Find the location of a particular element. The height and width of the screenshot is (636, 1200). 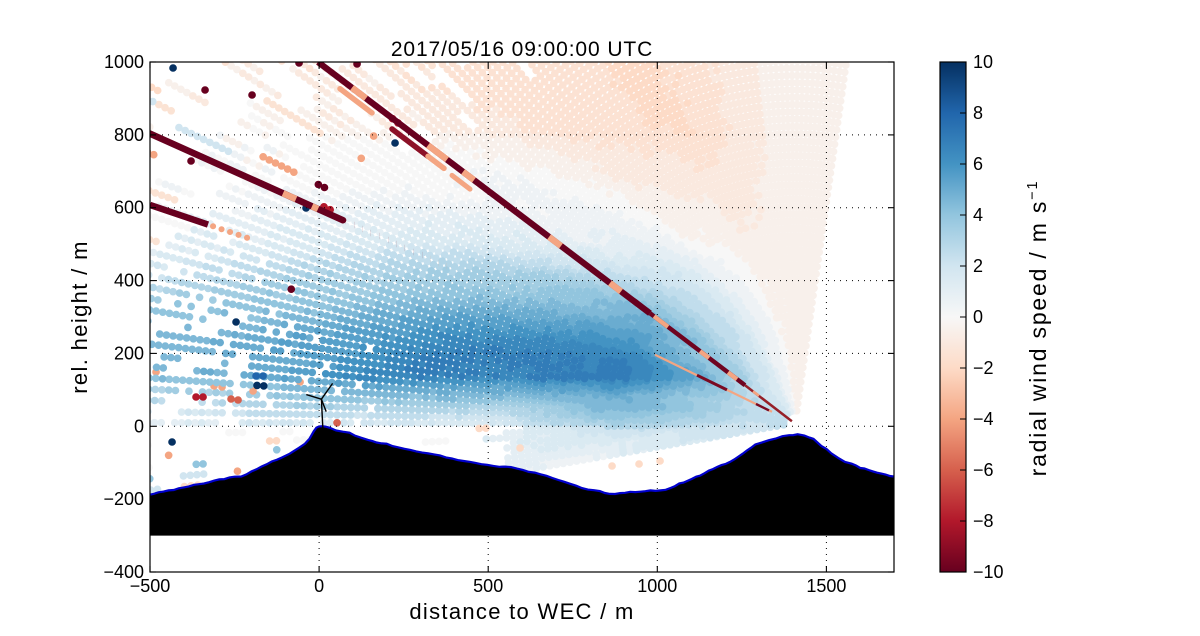

svg-text: 2 is located at coordinates (978, 266).